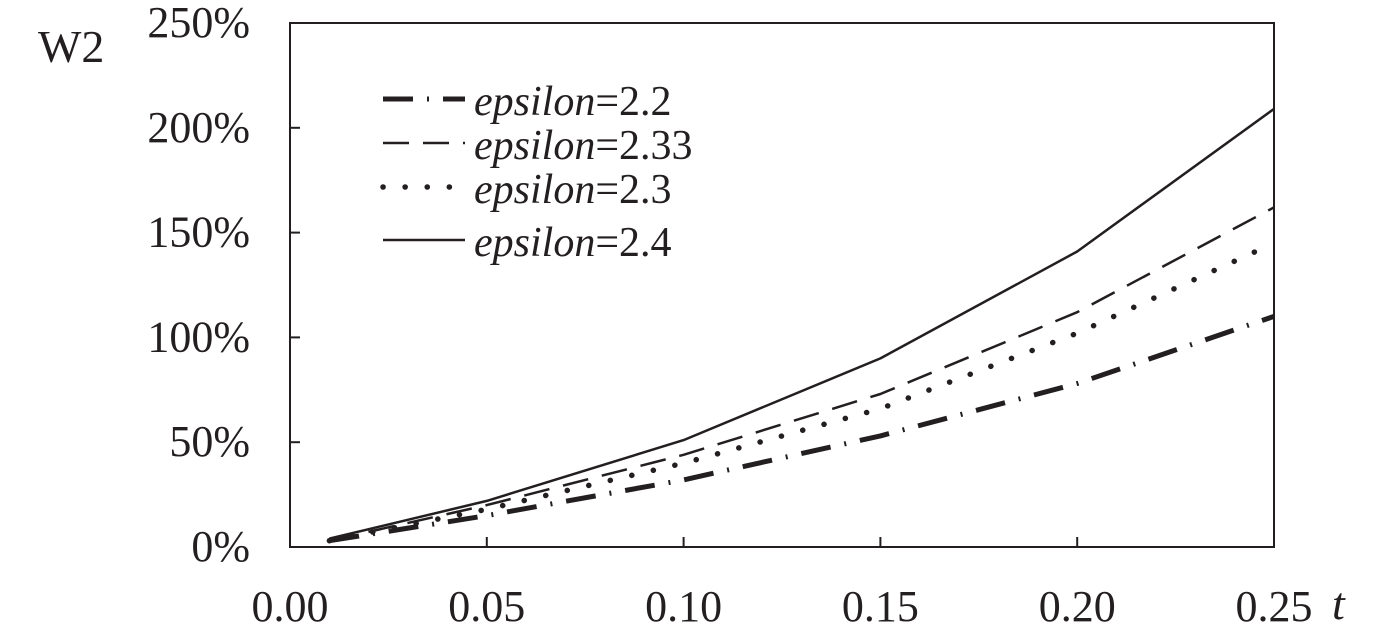 This screenshot has height=636, width=1378. Describe the element at coordinates (633, 190) in the screenshot. I see `legend-label-value: =2.3` at that location.